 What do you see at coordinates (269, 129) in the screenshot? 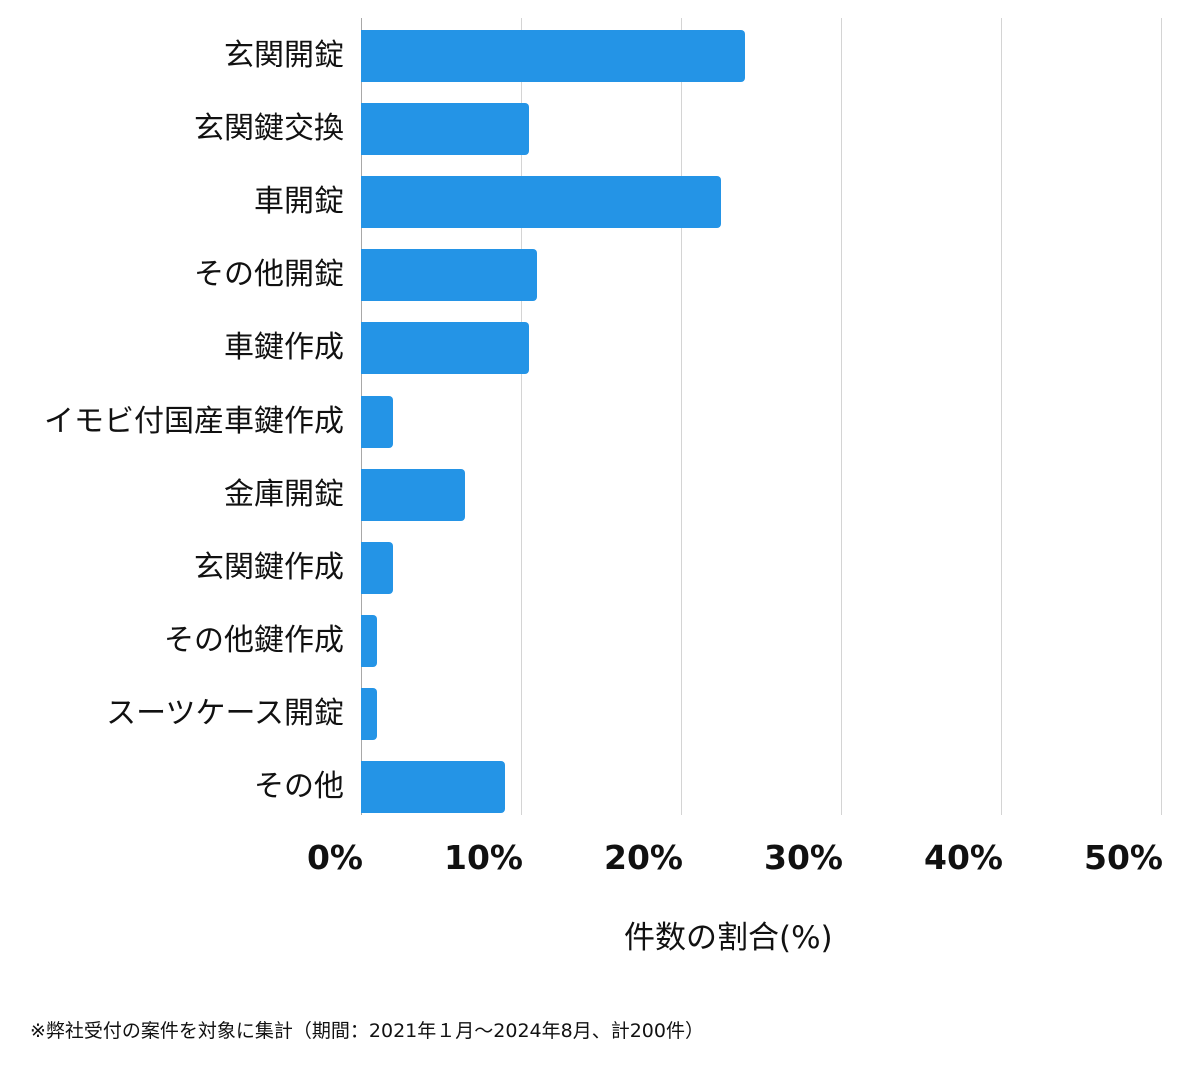
I see `category-label: 玄関鍵交換` at bounding box center [269, 129].